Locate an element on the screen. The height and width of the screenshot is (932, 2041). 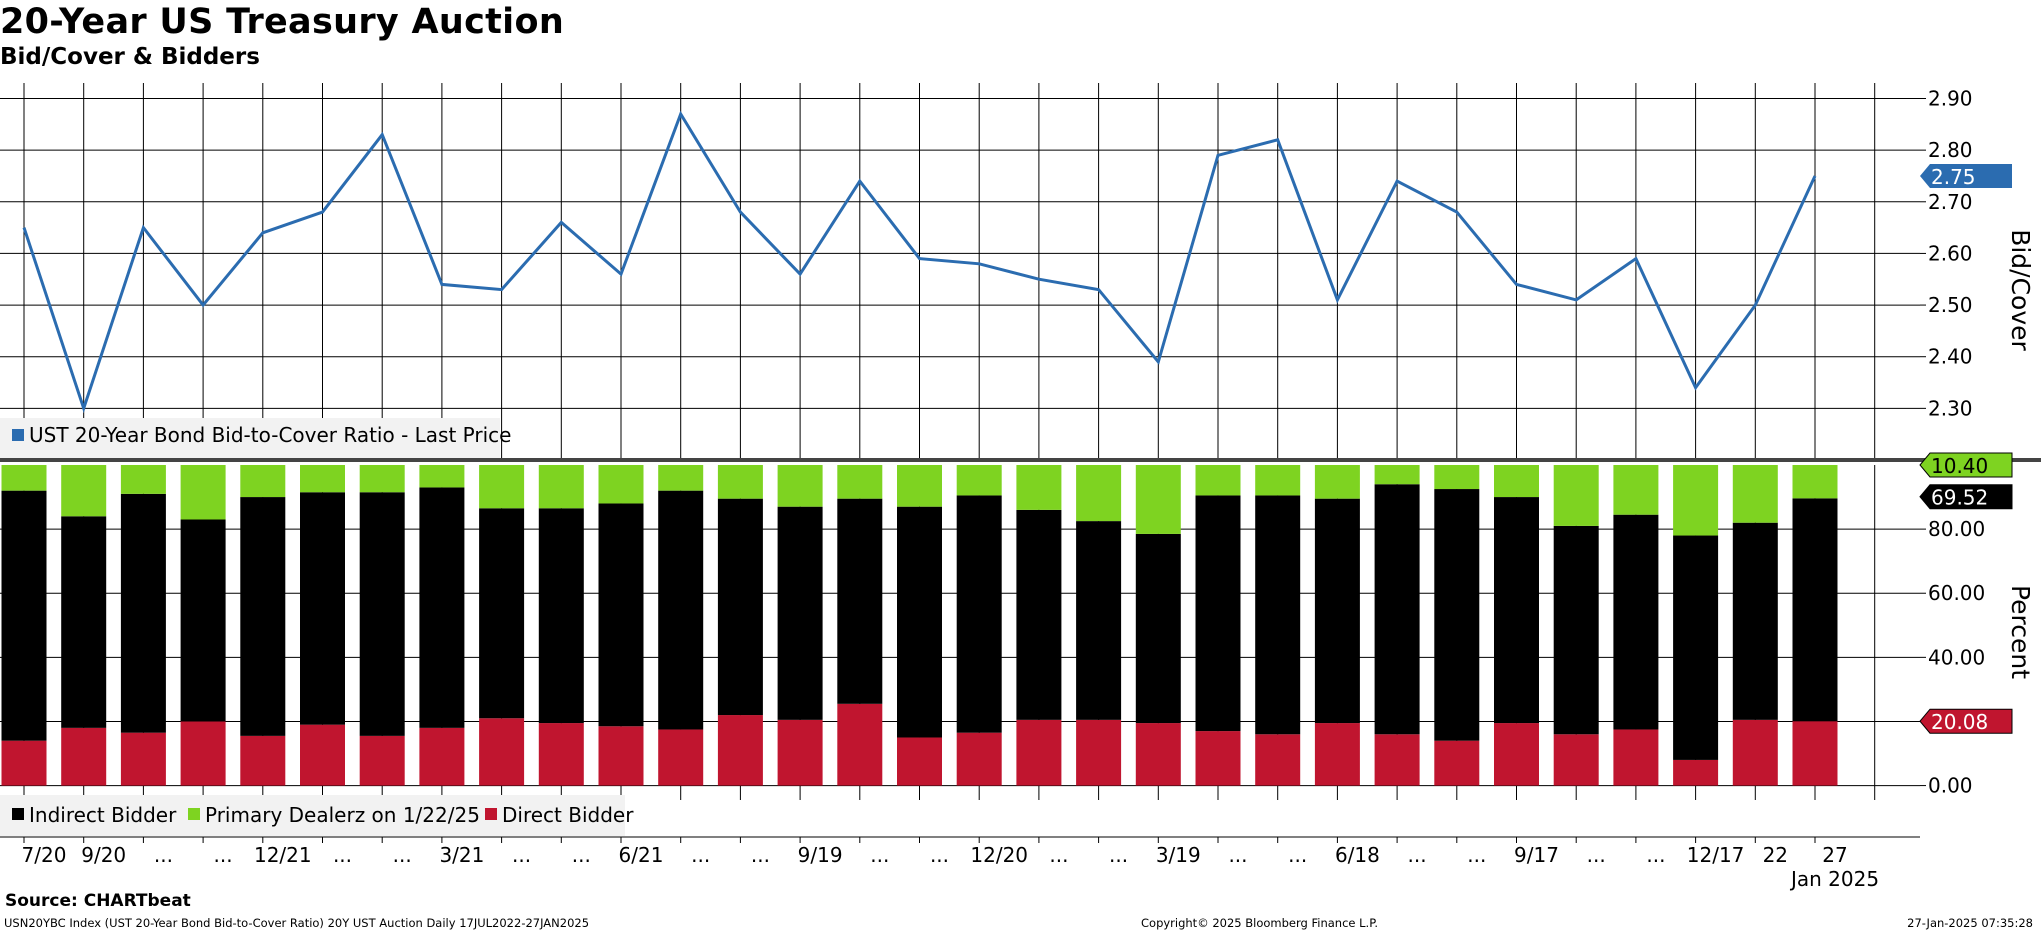
last-value-tag-primary-label: 10.40 is located at coordinates (1959, 466).